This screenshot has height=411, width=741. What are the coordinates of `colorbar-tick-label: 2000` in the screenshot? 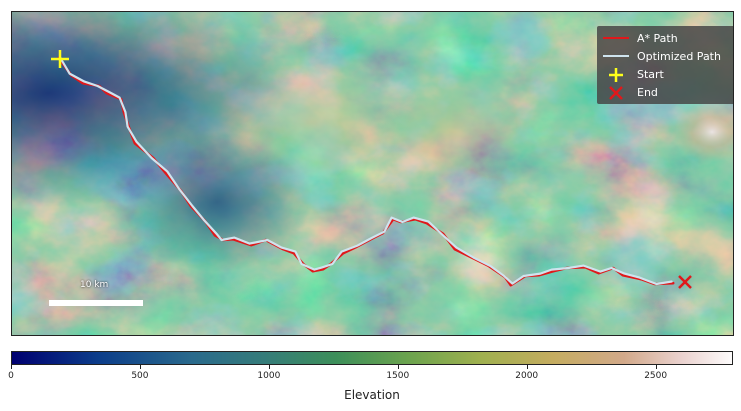 It's located at (527, 376).